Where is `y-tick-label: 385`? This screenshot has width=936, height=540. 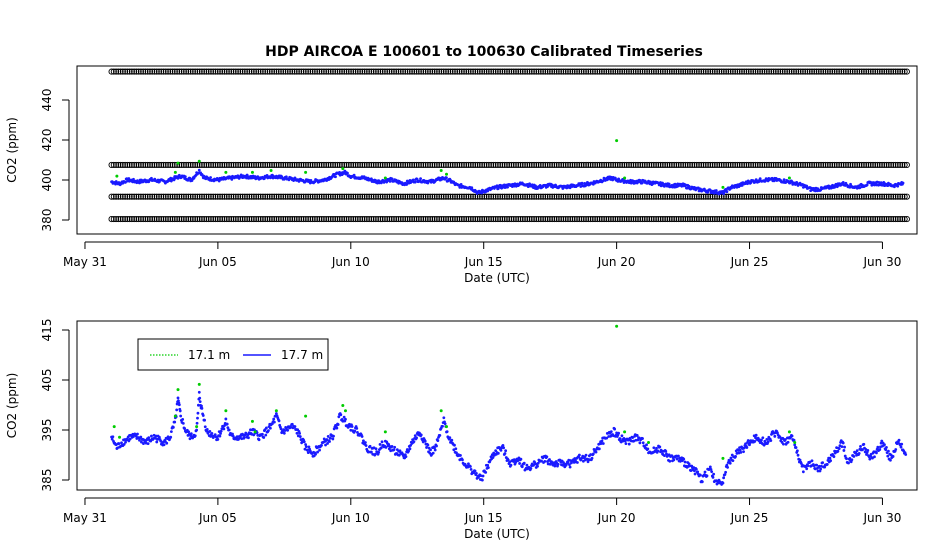 y-tick-label: 385 is located at coordinates (47, 480).